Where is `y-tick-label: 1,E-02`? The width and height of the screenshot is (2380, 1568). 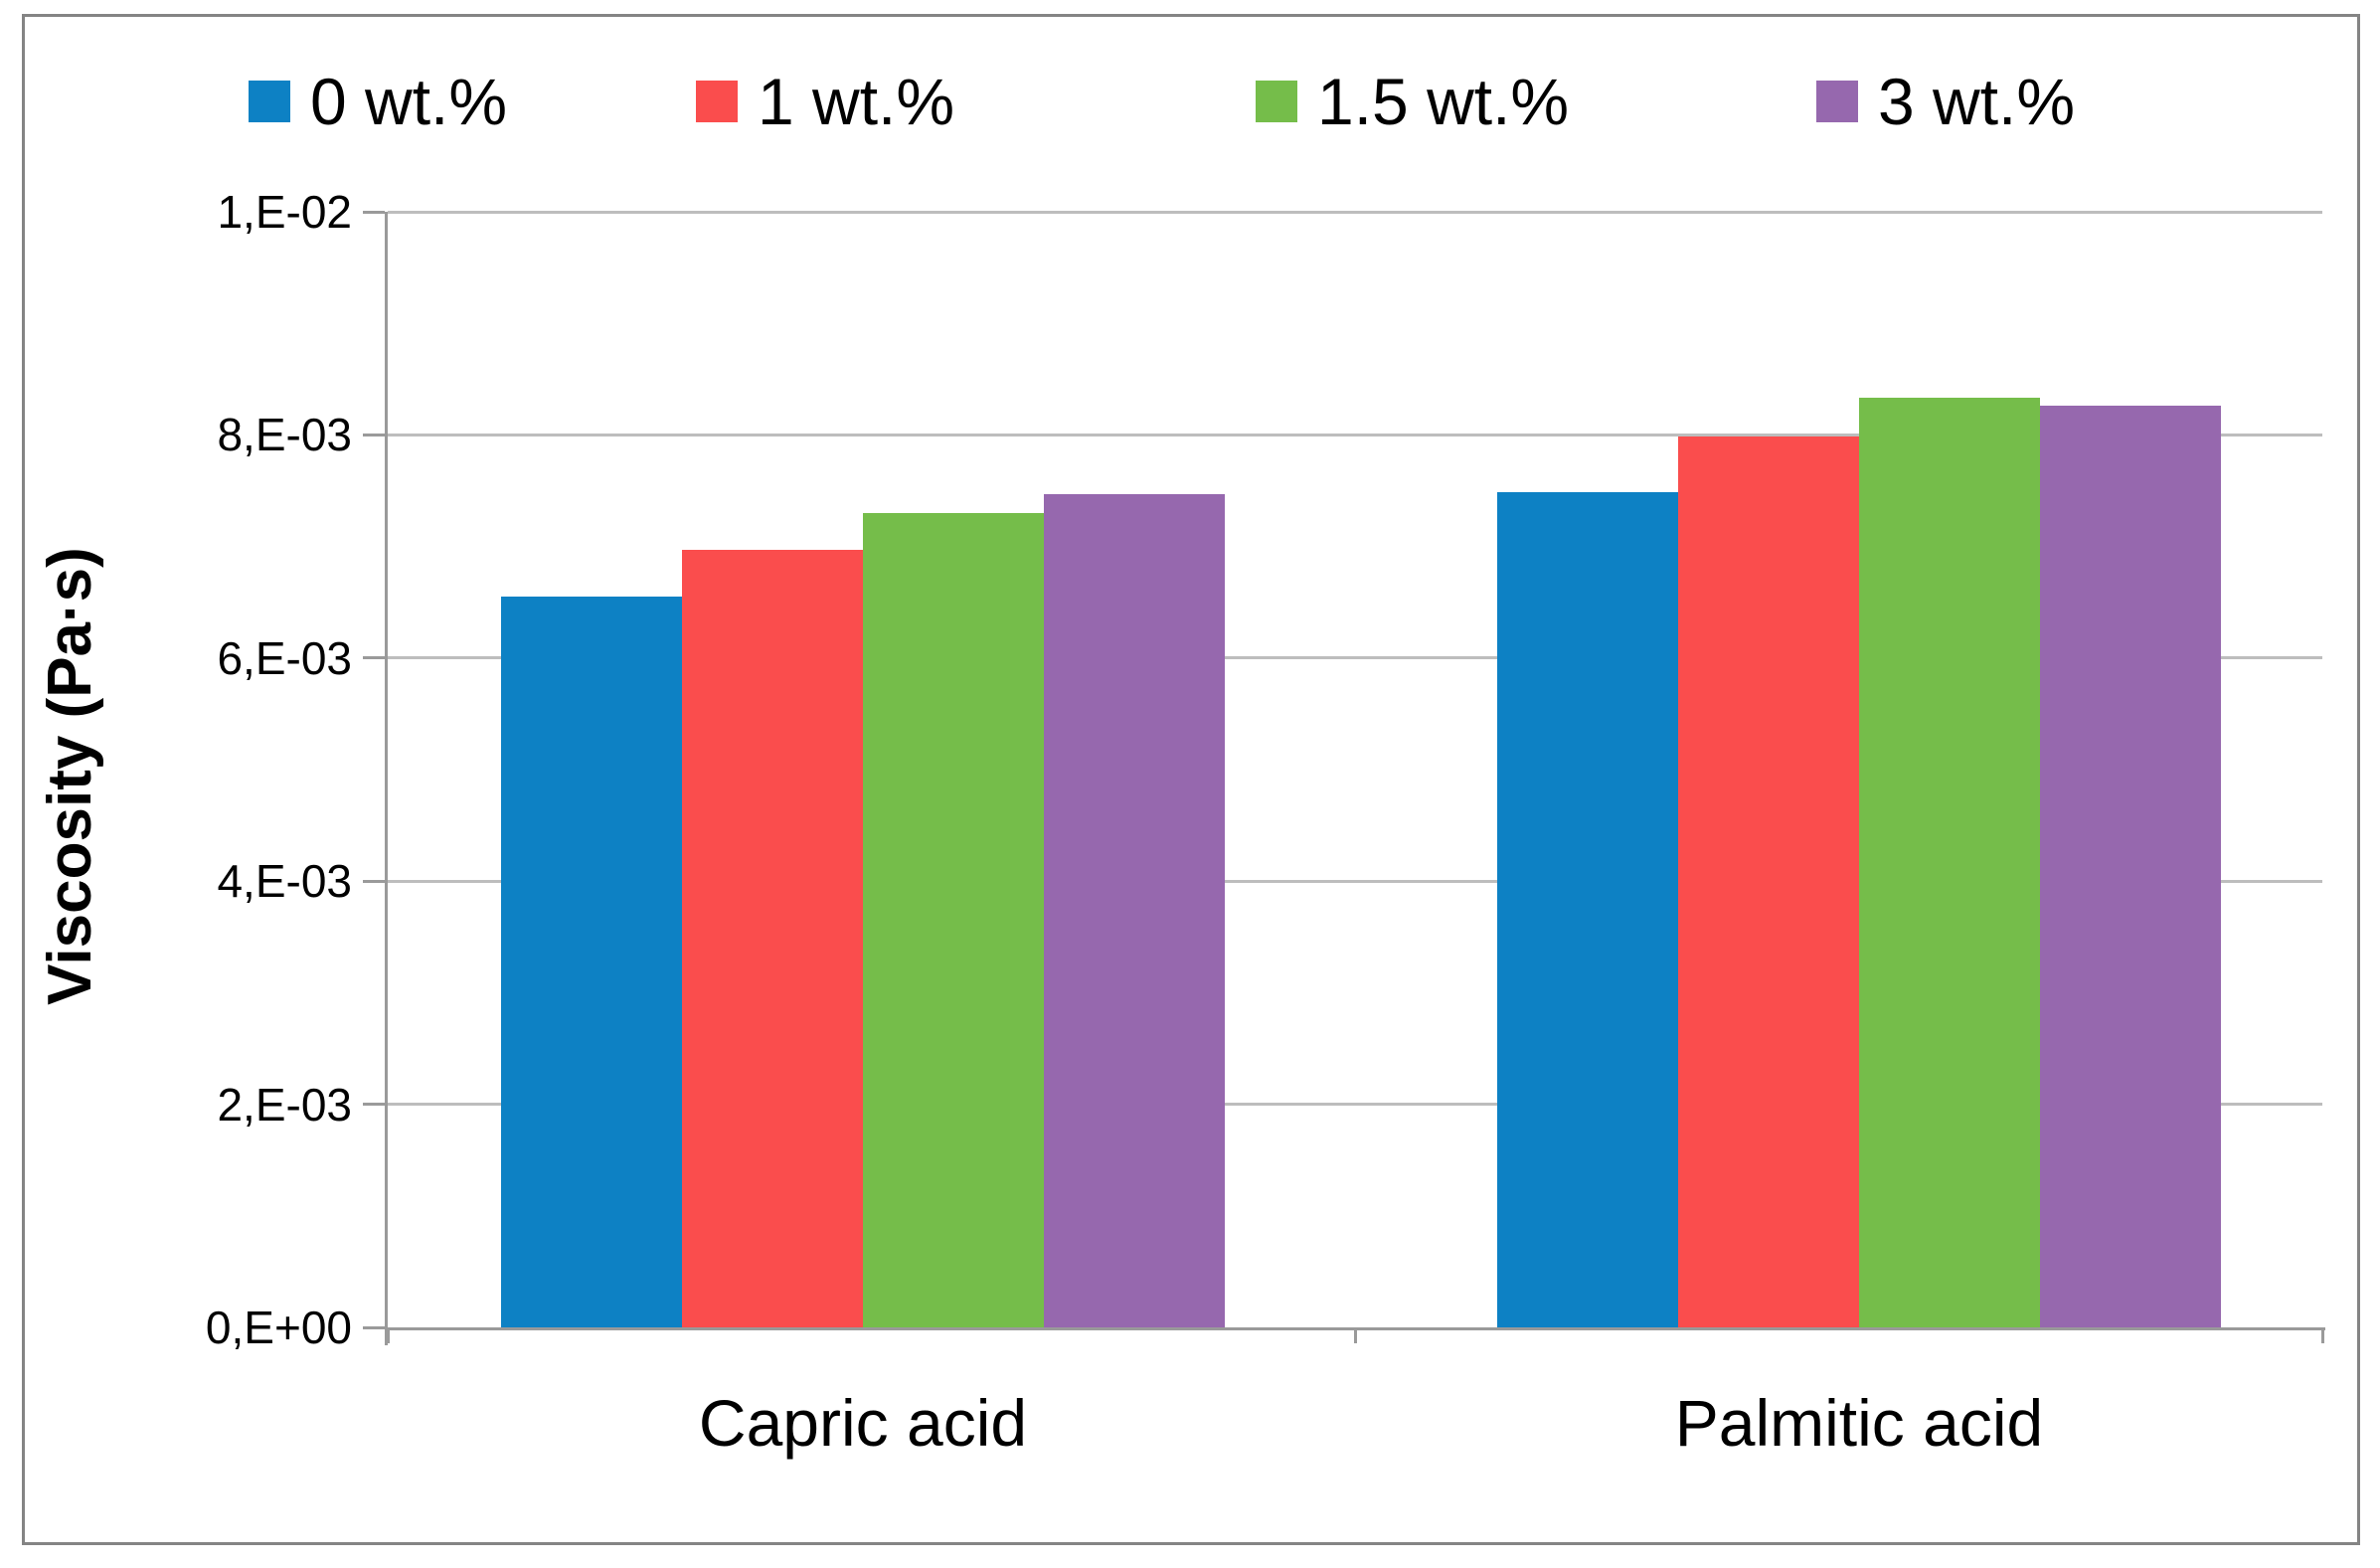
y-tick-label: 1,E-02 is located at coordinates (284, 212).